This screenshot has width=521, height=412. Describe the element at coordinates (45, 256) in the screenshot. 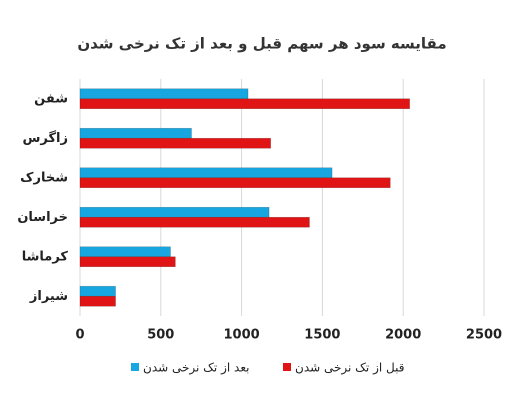

I see `y-tick-label: کرماشا` at that location.